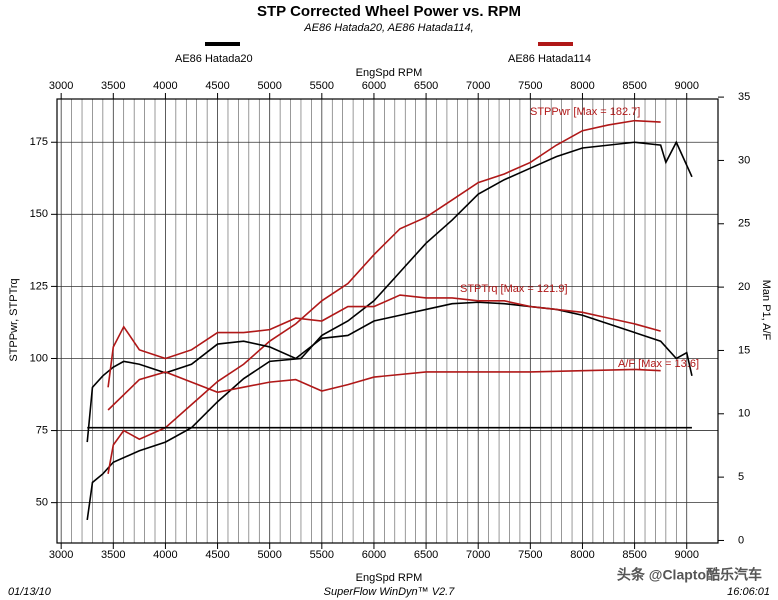 This screenshot has width=778, height=600. I want to click on y2-tick-label: 0, so click(741, 540).